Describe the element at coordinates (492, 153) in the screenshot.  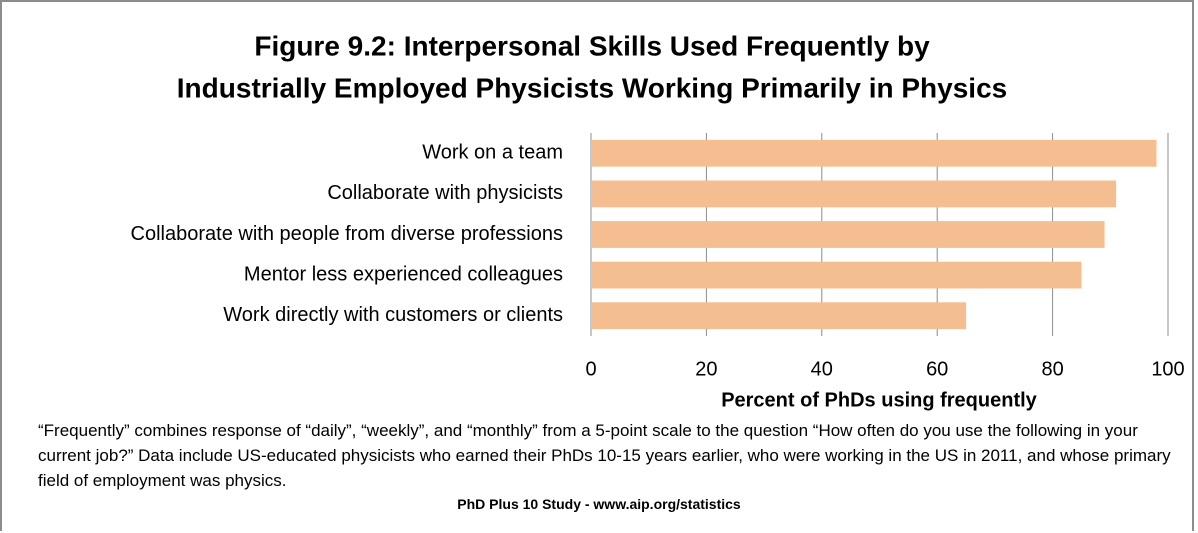
I see `y-tick-label: Work on a team` at that location.